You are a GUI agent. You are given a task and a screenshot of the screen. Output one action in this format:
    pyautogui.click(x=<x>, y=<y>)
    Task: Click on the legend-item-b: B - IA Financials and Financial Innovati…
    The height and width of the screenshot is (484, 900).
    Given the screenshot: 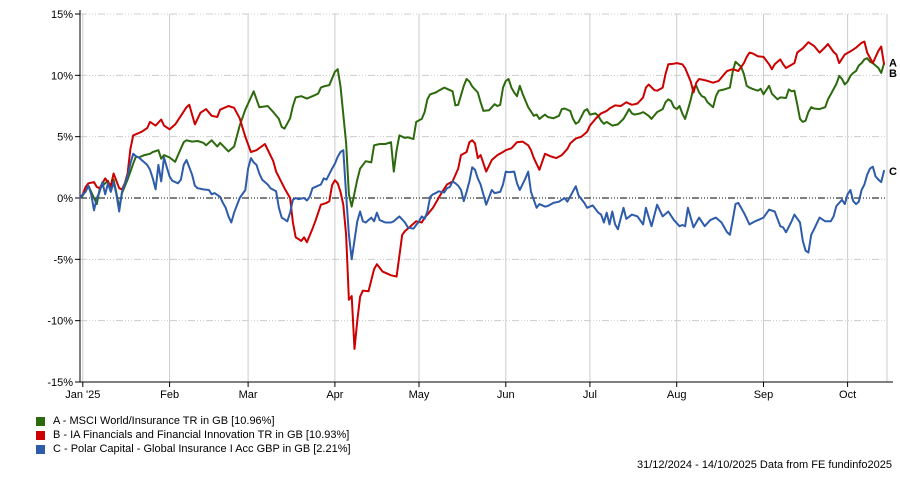 What is the action you would take?
    pyautogui.click(x=193, y=435)
    